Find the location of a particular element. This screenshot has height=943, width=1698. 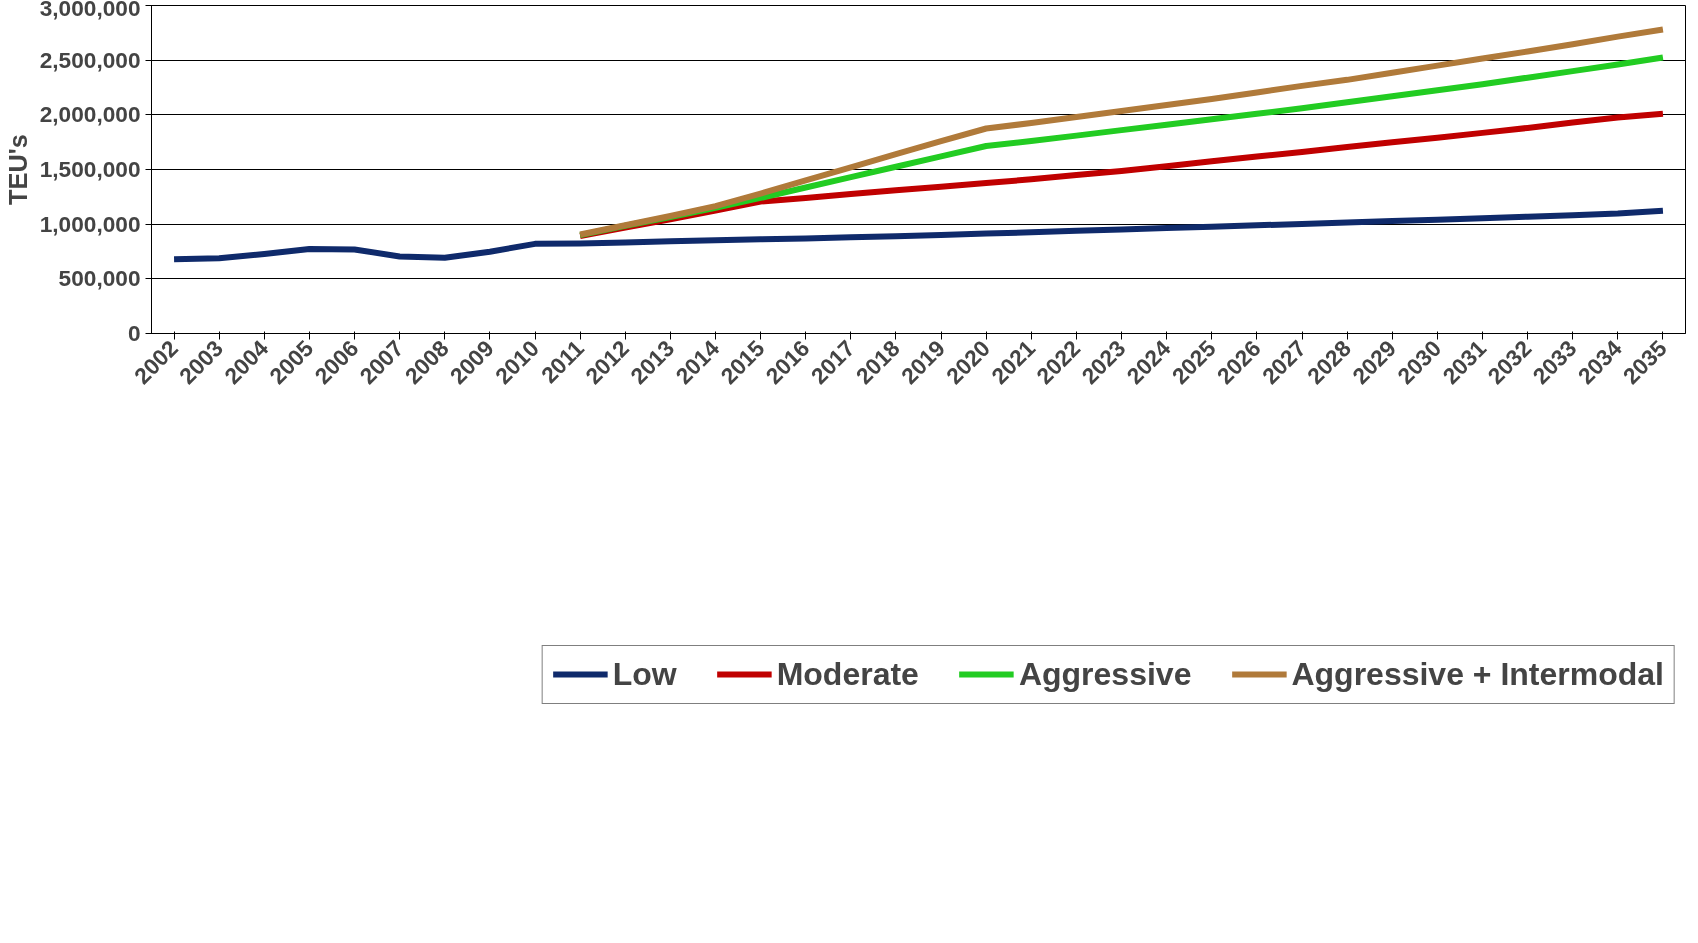

legend-label: Aggressive is located at coordinates (1105, 674).